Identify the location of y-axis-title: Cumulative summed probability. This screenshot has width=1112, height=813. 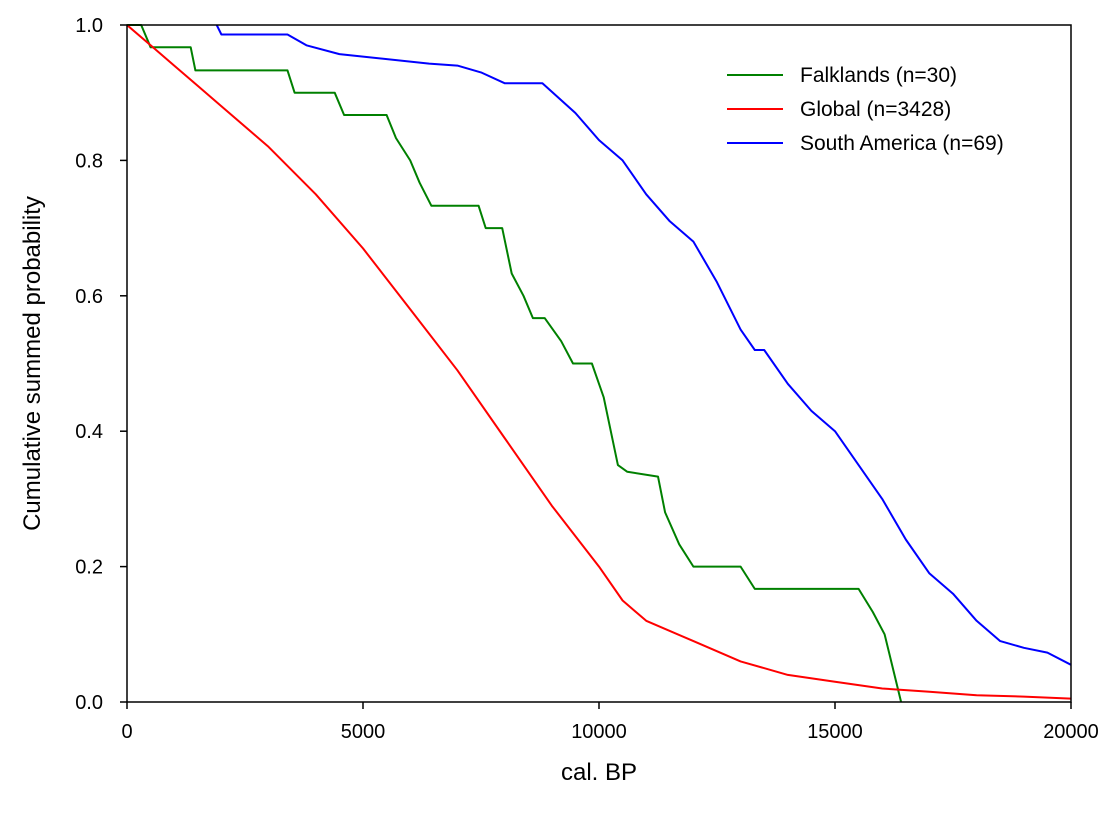
(32, 363).